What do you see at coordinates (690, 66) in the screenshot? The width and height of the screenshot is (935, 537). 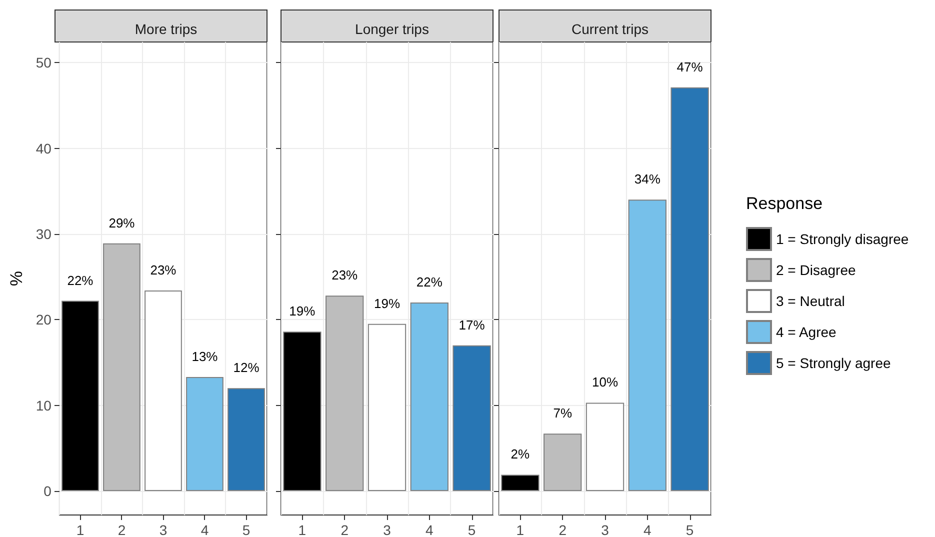 I see `data-label: 47%` at bounding box center [690, 66].